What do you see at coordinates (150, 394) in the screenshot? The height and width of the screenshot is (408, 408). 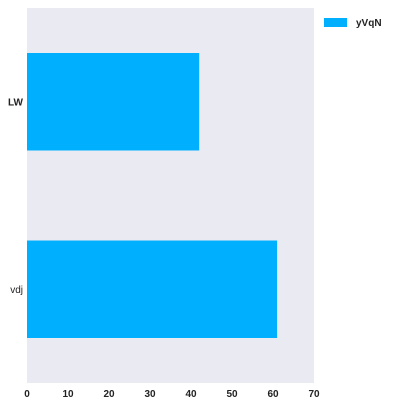 I see `x-tick-label-30: 30` at bounding box center [150, 394].